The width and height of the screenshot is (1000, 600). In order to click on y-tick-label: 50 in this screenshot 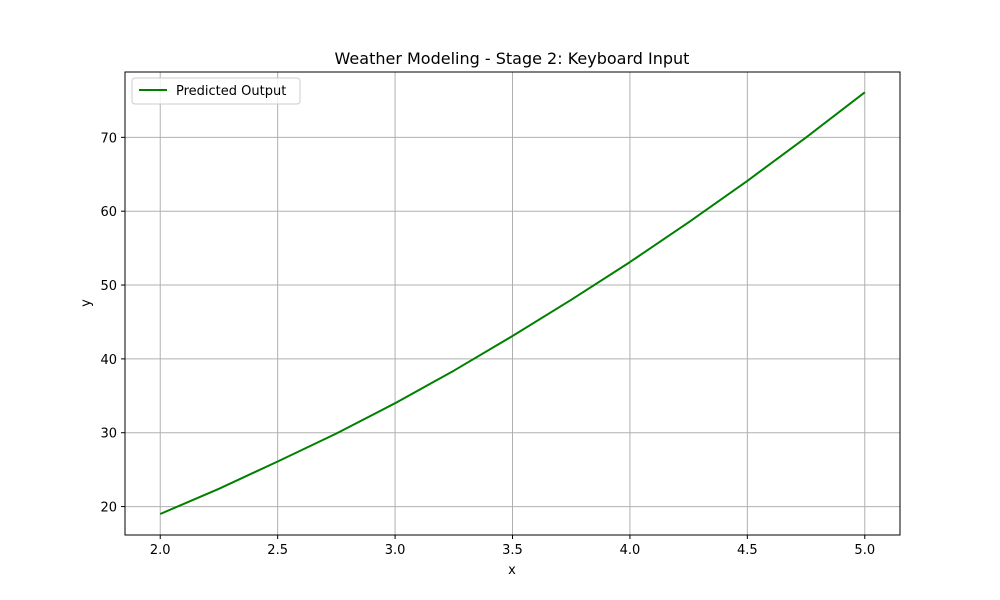, I will do `click(108, 286)`.